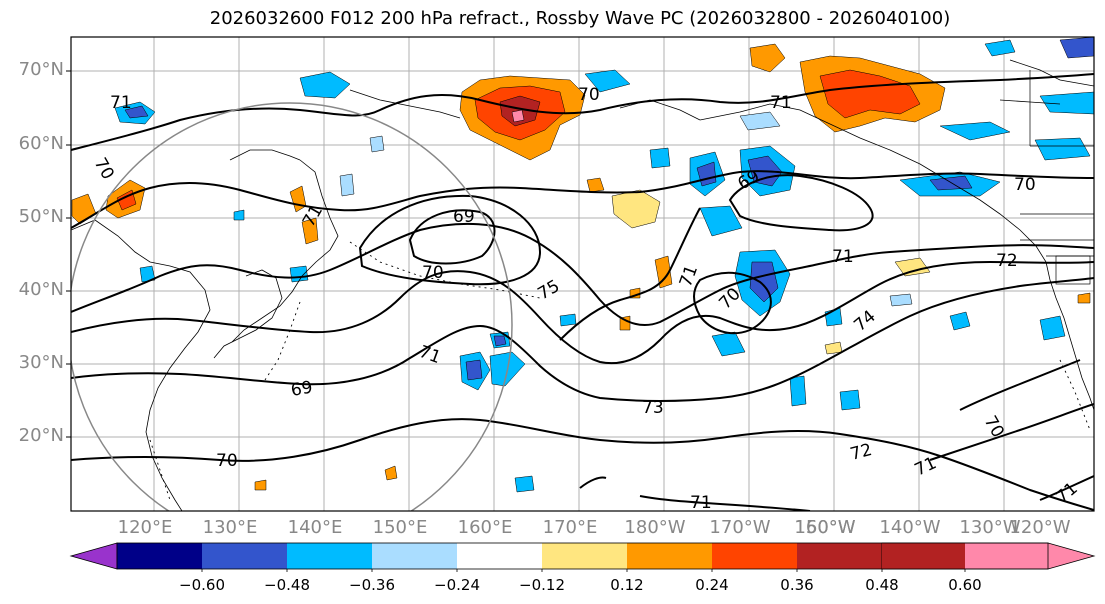 The image size is (1105, 604). What do you see at coordinates (287, 585) in the screenshot?
I see `colorbar-tick: −0.48` at bounding box center [287, 585].